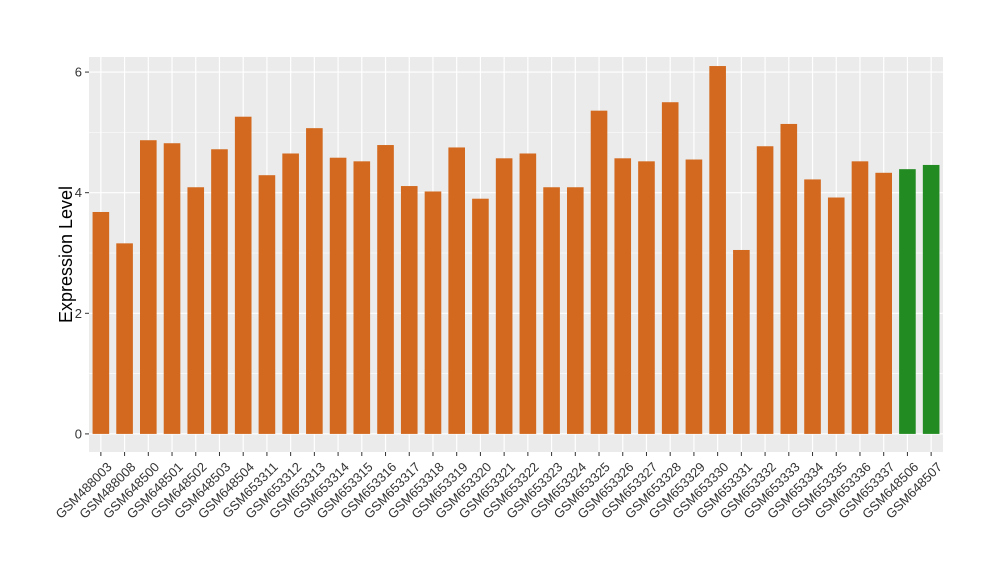 This screenshot has width=1000, height=580. I want to click on y-axis-title: Expression Level, so click(66, 254).